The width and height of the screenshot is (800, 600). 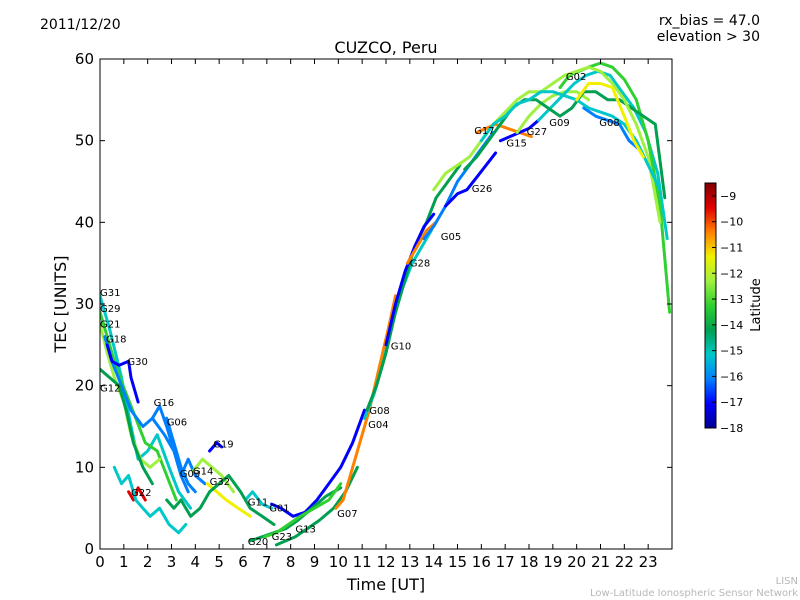 What do you see at coordinates (600, 562) in the screenshot?
I see `x-tick-label: 21` at bounding box center [600, 562].